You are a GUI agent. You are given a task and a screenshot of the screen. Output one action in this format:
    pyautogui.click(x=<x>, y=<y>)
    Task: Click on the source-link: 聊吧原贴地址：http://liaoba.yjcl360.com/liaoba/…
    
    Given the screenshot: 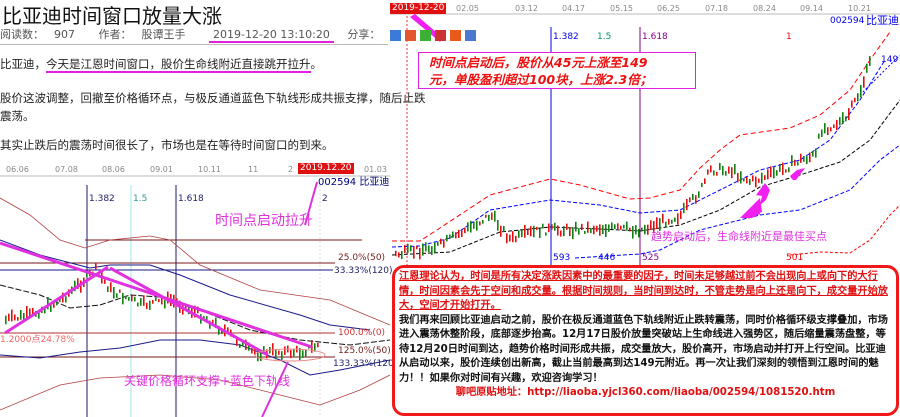 What is the action you would take?
    pyautogui.click(x=645, y=392)
    